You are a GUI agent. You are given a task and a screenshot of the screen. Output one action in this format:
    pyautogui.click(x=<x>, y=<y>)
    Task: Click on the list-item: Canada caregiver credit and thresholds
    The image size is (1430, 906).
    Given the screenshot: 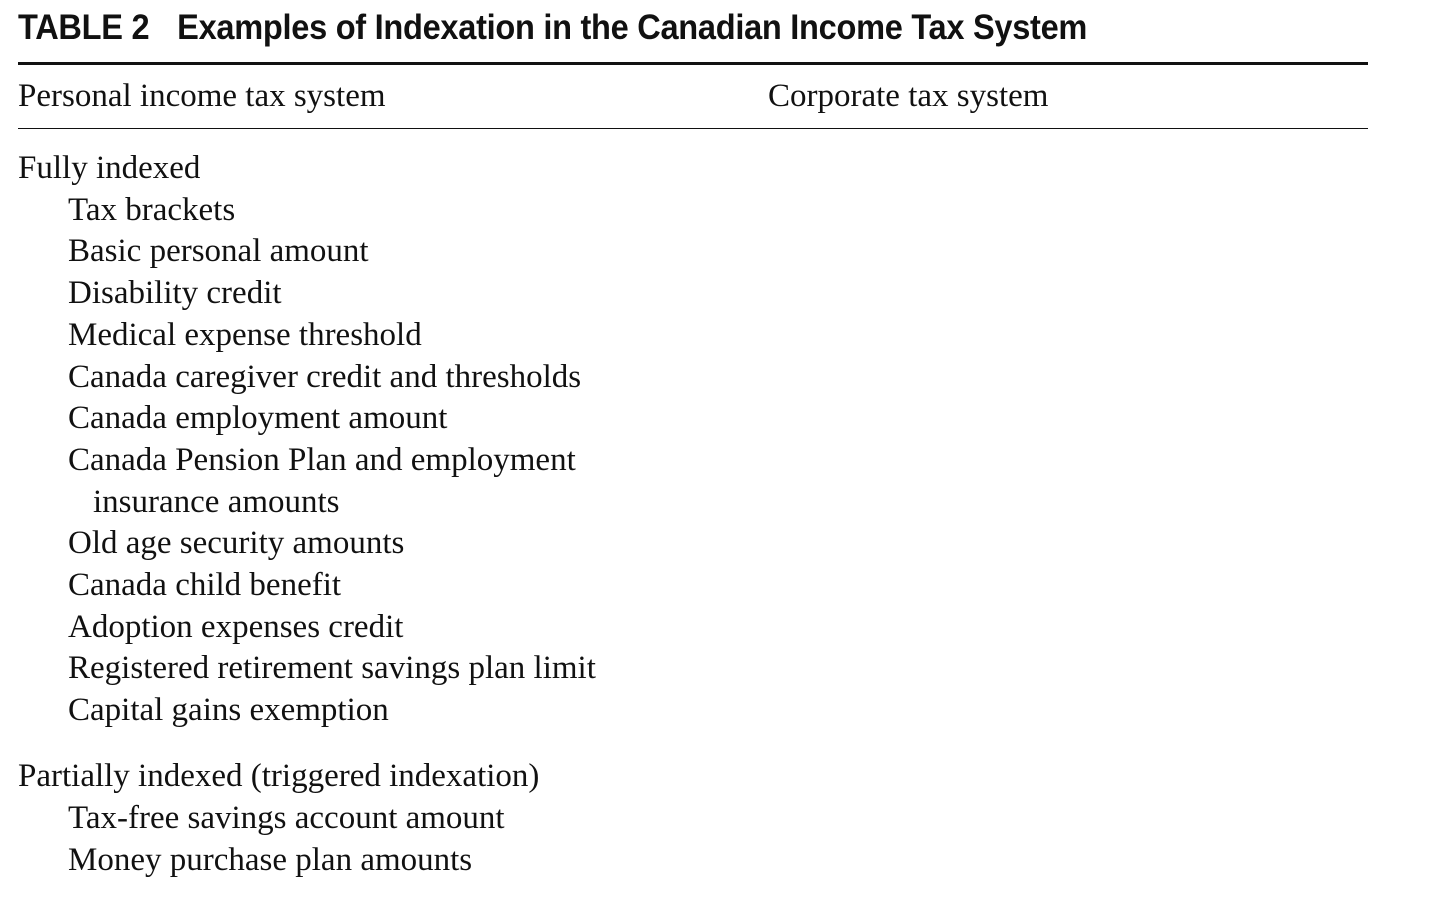 What is the action you would take?
    pyautogui.click(x=693, y=378)
    